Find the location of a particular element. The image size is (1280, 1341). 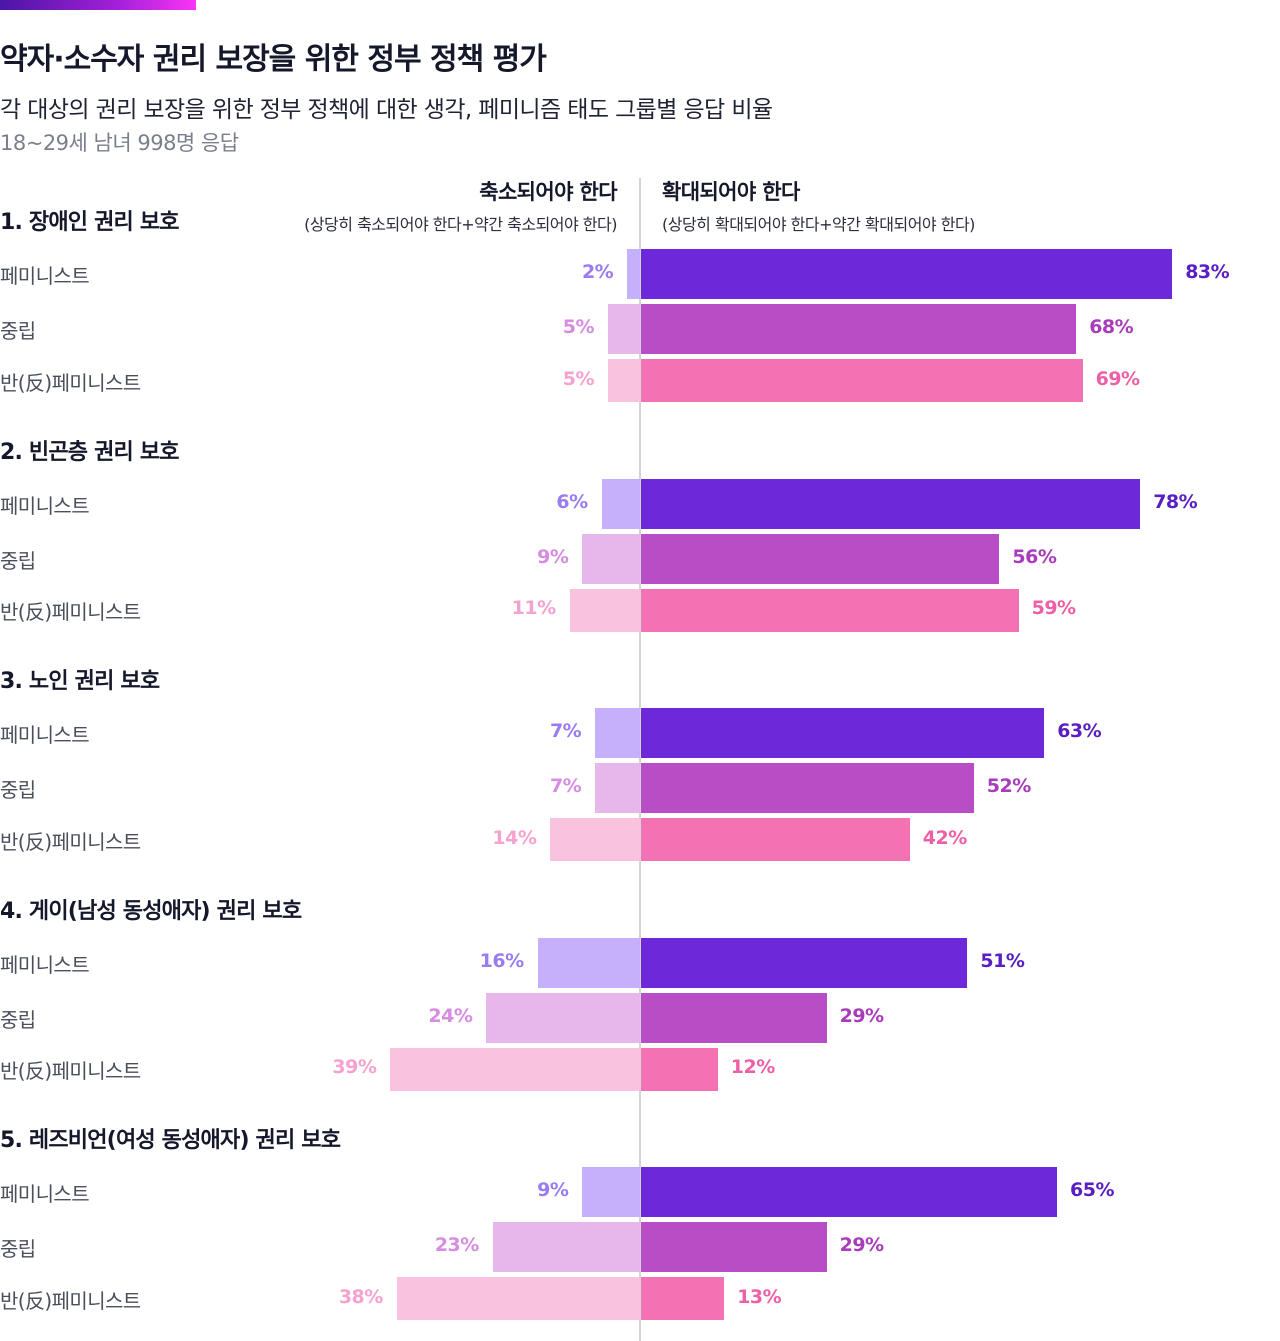

value-label-expand: 65% is located at coordinates (1092, 1190).